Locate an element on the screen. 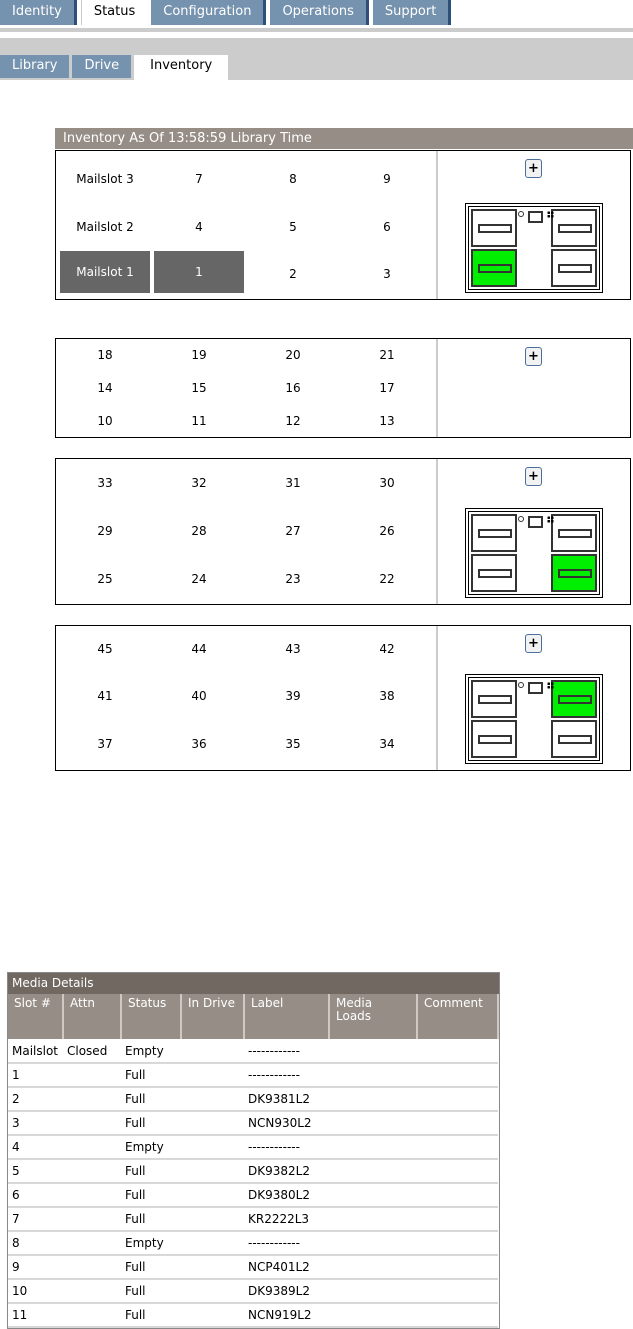 The height and width of the screenshot is (1329, 633). slot-cell: 26 is located at coordinates (387, 531).